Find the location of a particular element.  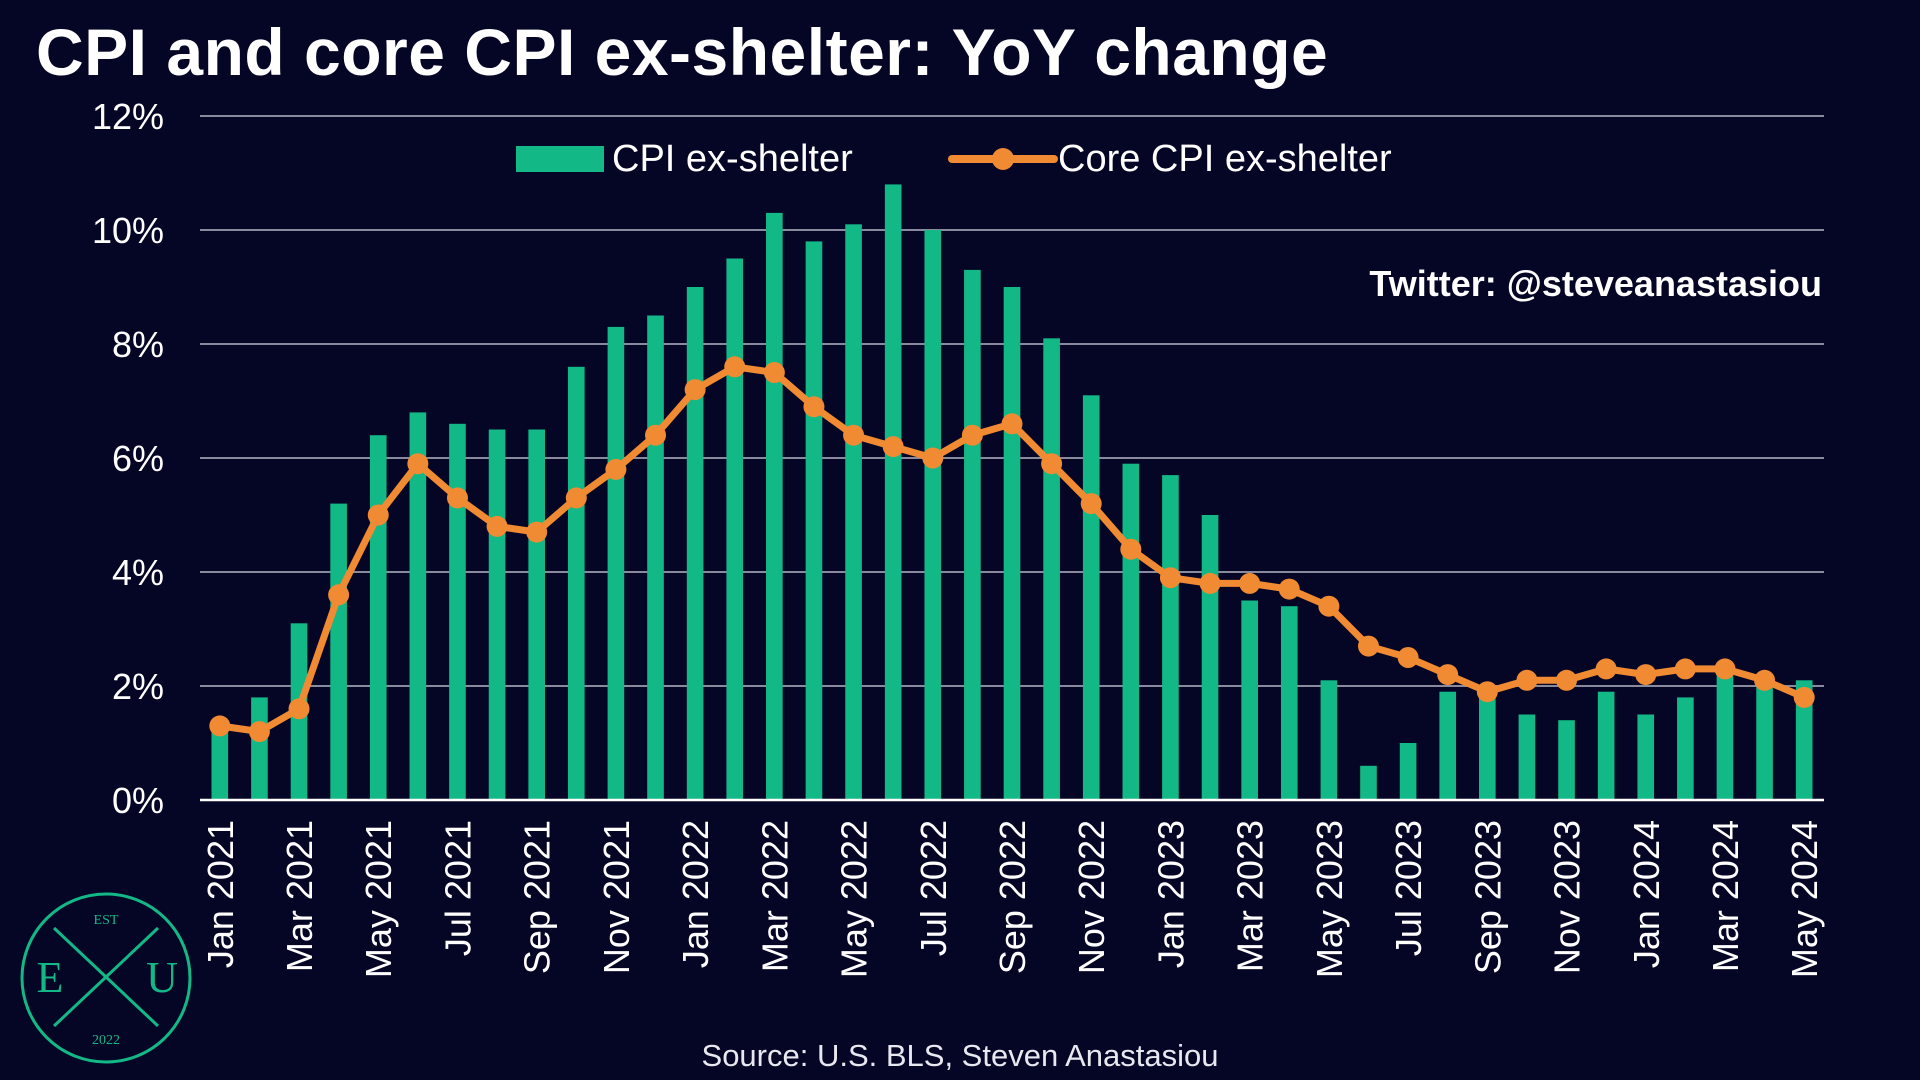

chart-title: CPI and core CPI ex-shelter: YoY change is located at coordinates (682, 52).